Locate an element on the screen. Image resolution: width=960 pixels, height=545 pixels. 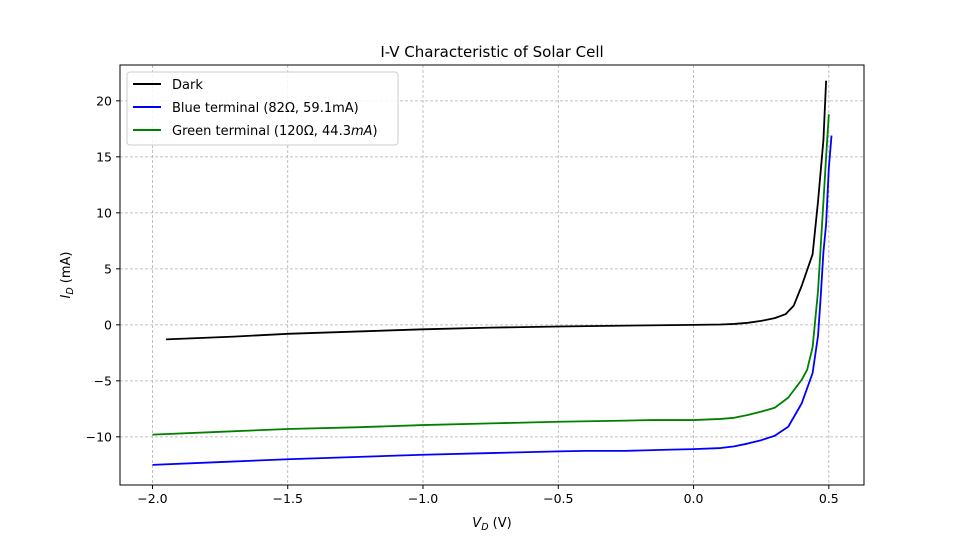
x-tick-label: −1.5 is located at coordinates (288, 498).